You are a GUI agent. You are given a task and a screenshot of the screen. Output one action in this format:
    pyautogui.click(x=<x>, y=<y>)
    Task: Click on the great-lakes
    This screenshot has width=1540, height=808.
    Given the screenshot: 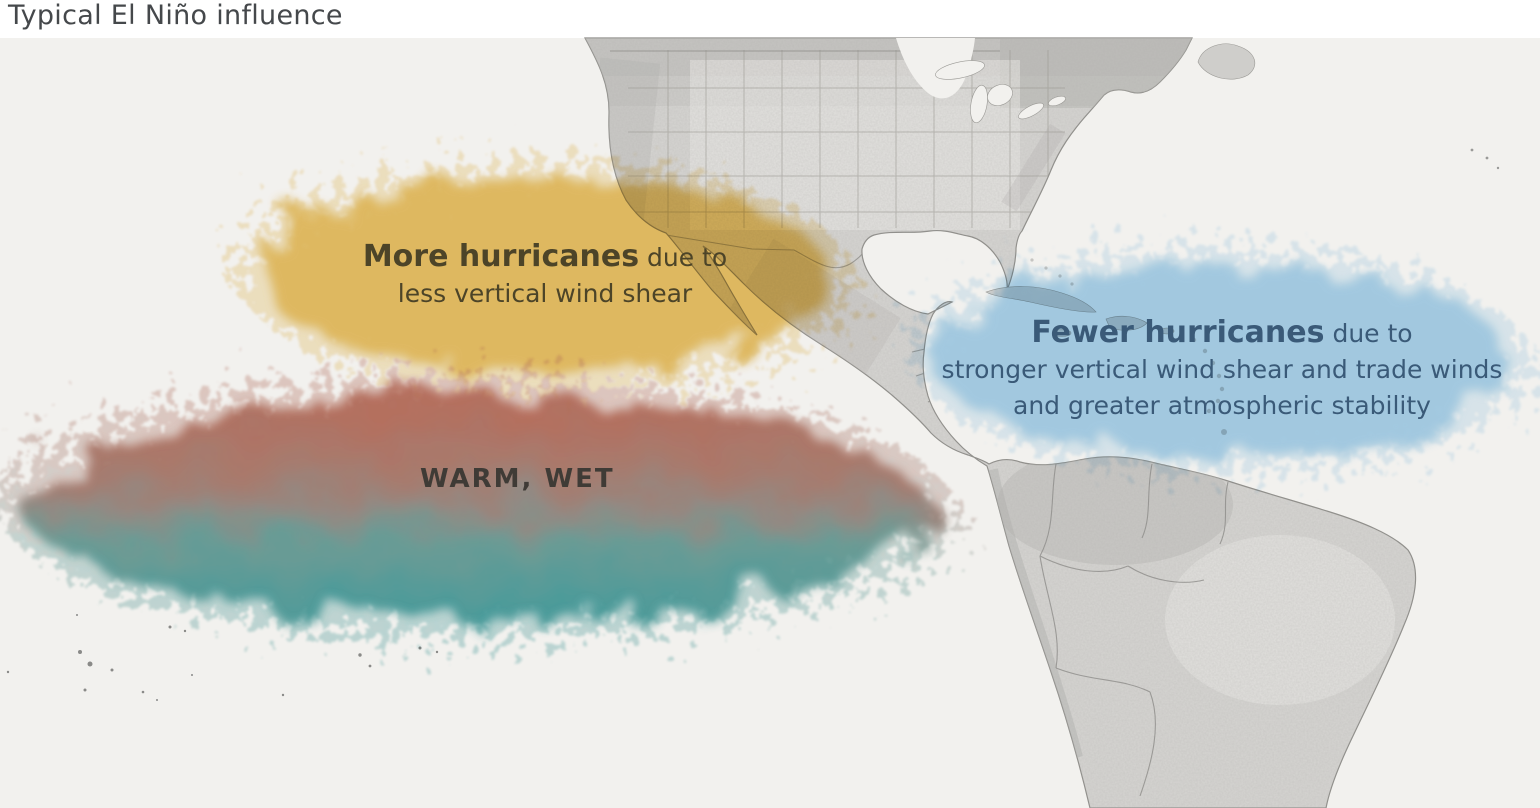 What is the action you would take?
    pyautogui.click(x=1000, y=92)
    